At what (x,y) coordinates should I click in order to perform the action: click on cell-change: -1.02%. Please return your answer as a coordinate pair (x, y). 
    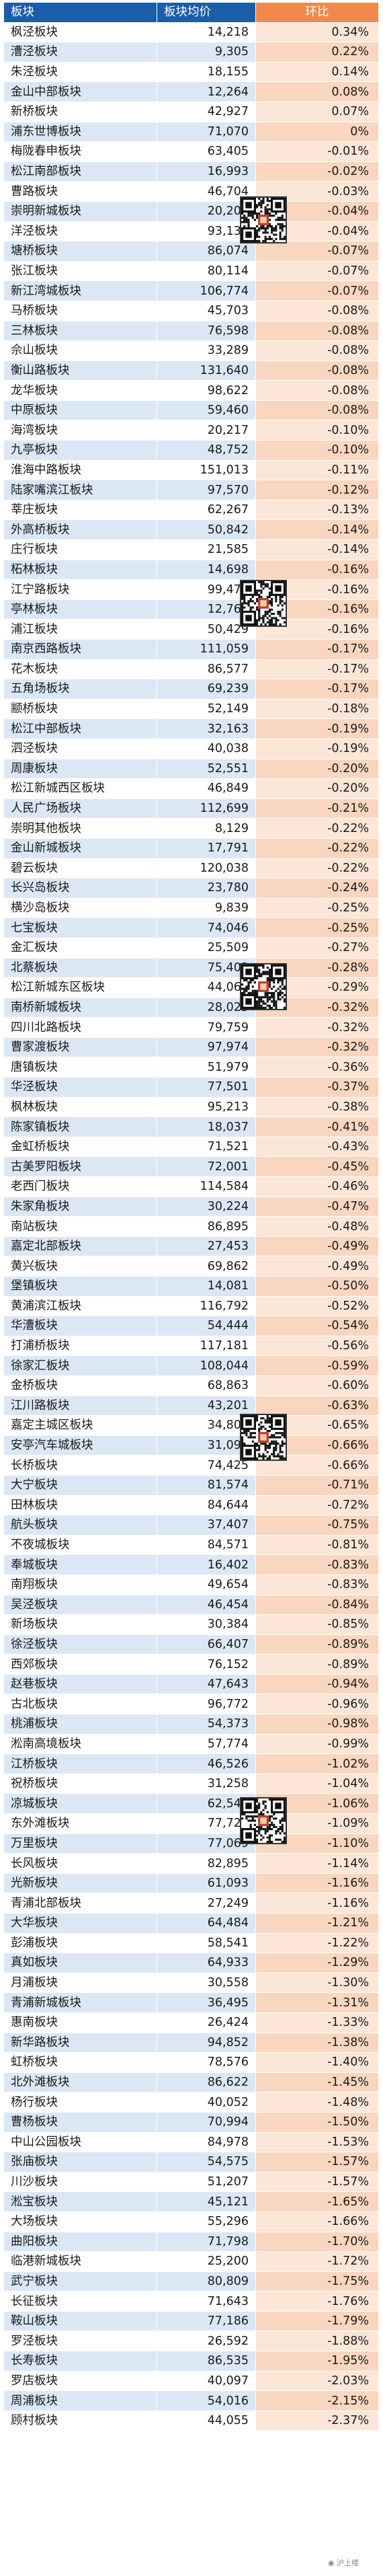
    Looking at the image, I should click on (317, 1763).